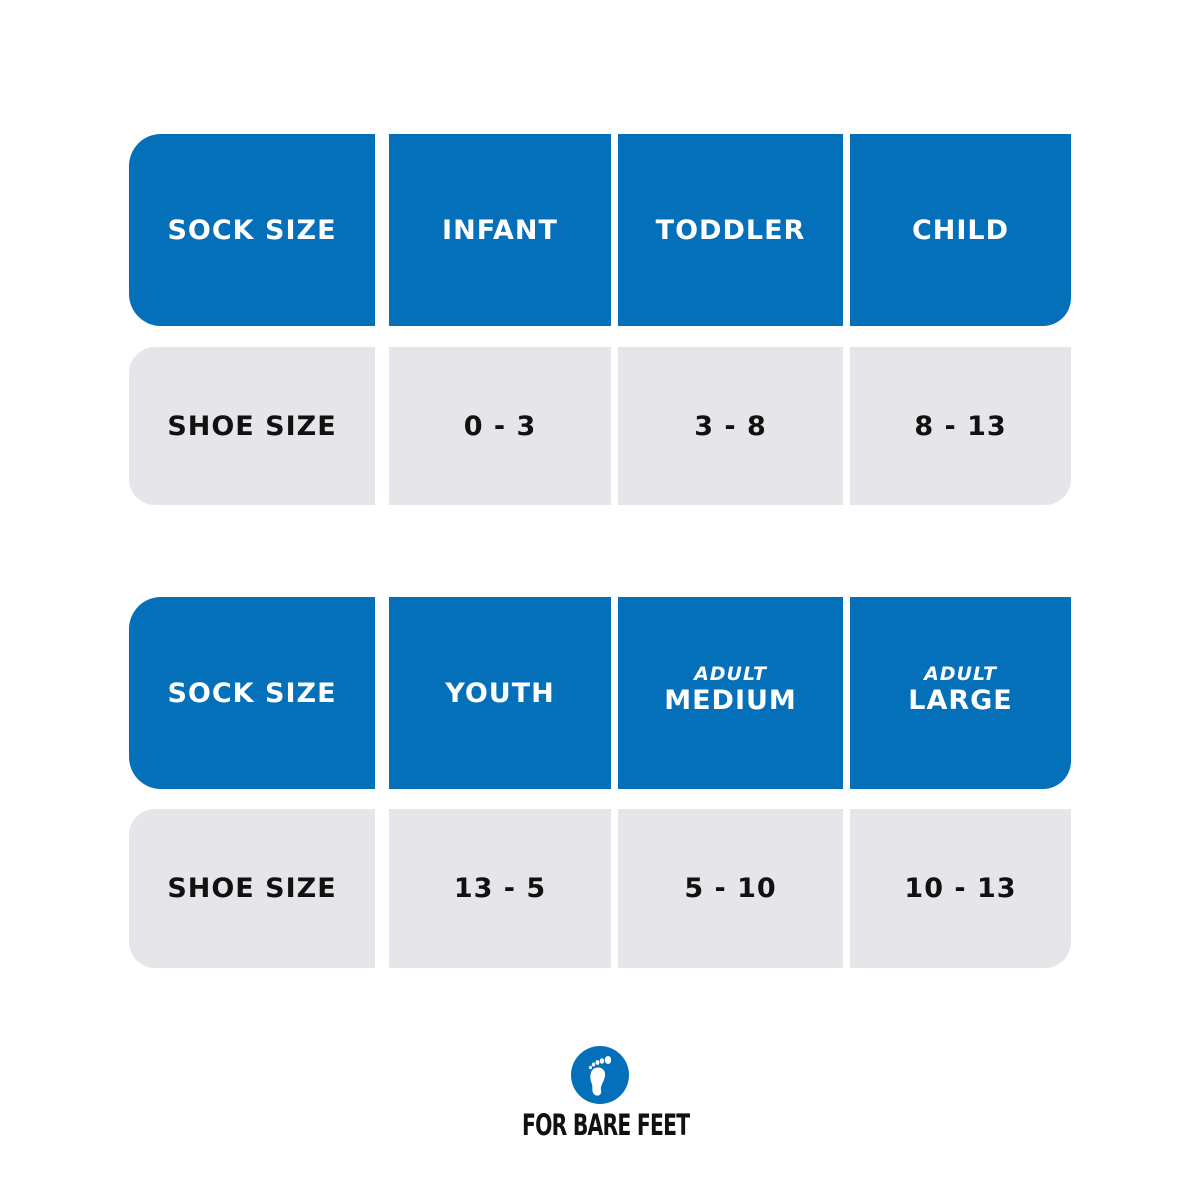  I want to click on header-cell-adult-medium: ADULT MEDIUM, so click(730, 693).